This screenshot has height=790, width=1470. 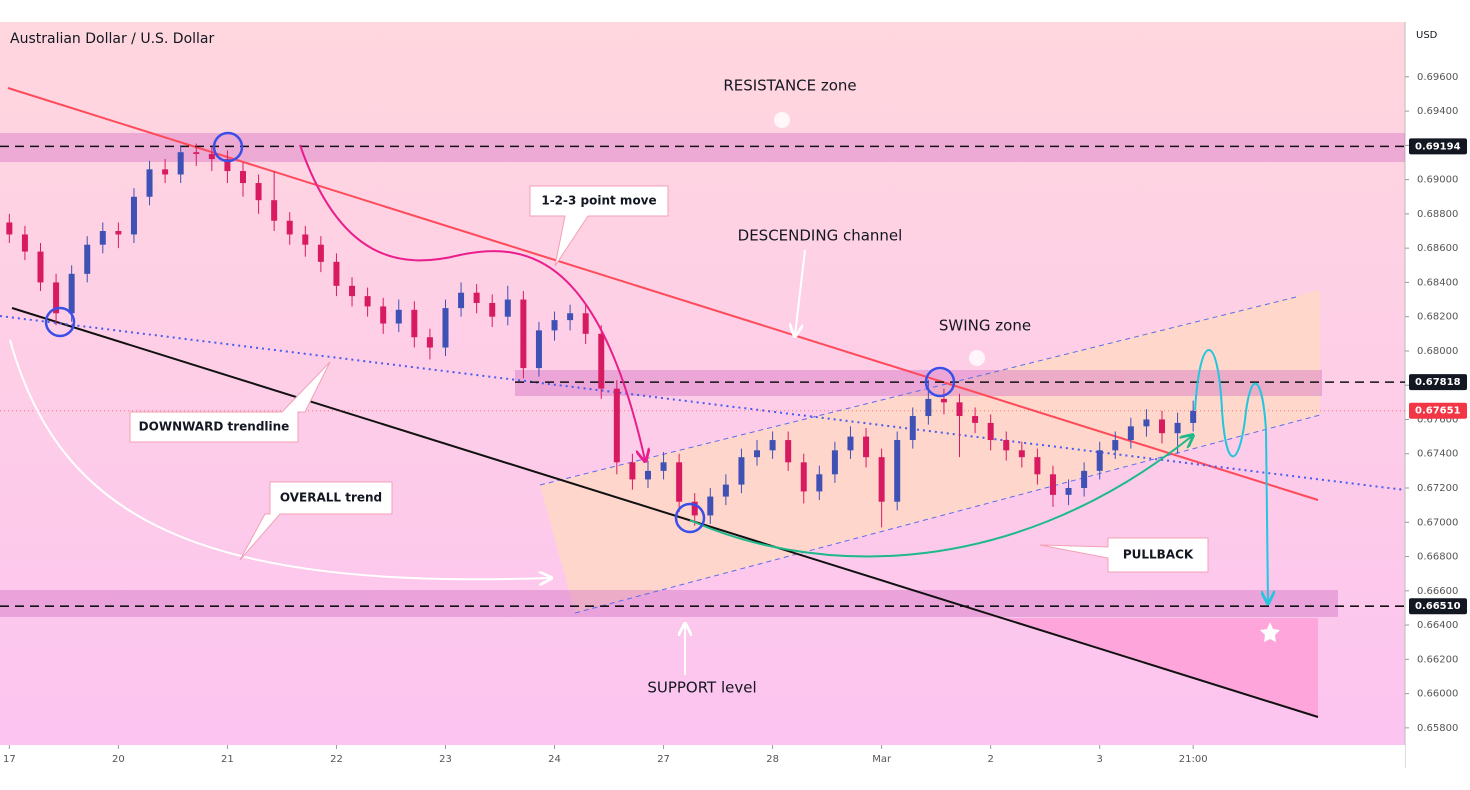 I want to click on annotation: RESISTANCE zone, so click(x=789, y=86).